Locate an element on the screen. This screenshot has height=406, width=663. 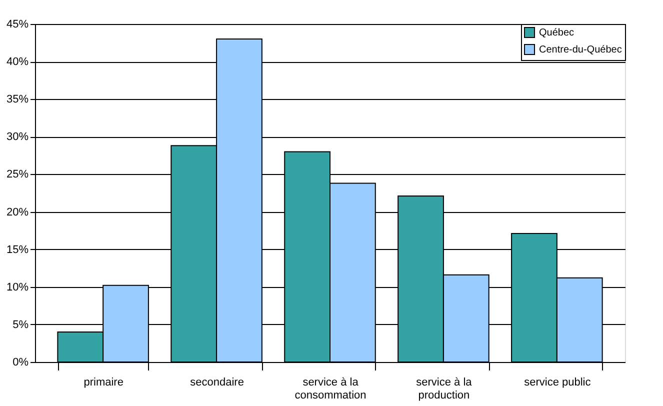
y-tick-label: 15% is located at coordinates (17, 250).